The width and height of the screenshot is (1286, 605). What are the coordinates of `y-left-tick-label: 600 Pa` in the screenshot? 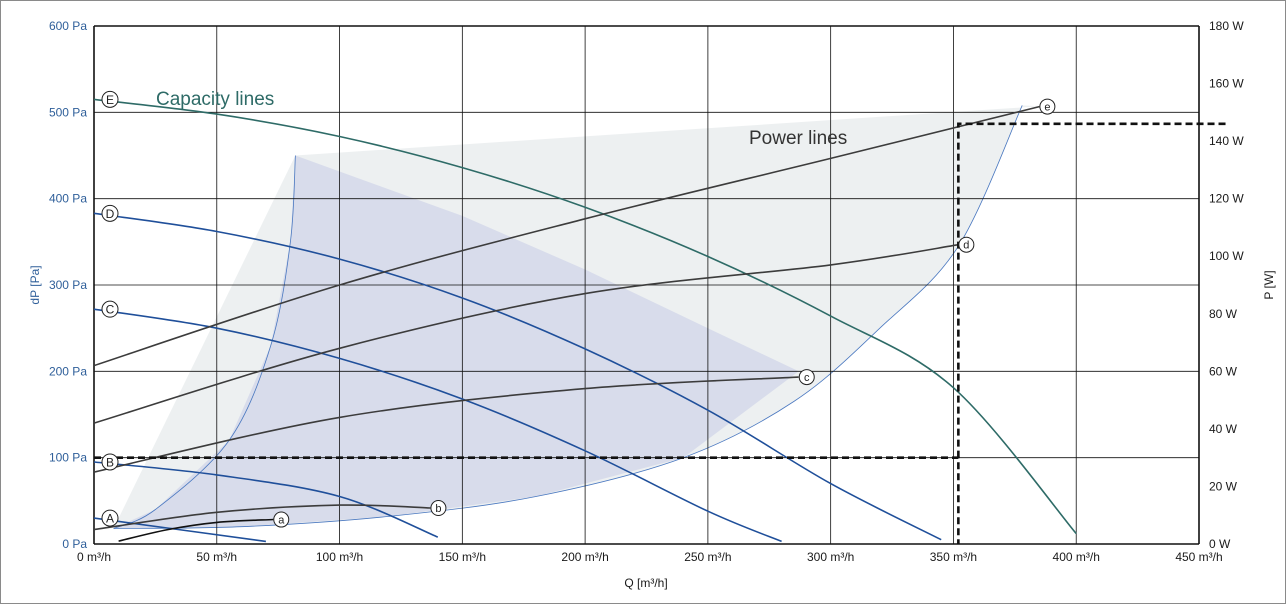 It's located at (68, 26).